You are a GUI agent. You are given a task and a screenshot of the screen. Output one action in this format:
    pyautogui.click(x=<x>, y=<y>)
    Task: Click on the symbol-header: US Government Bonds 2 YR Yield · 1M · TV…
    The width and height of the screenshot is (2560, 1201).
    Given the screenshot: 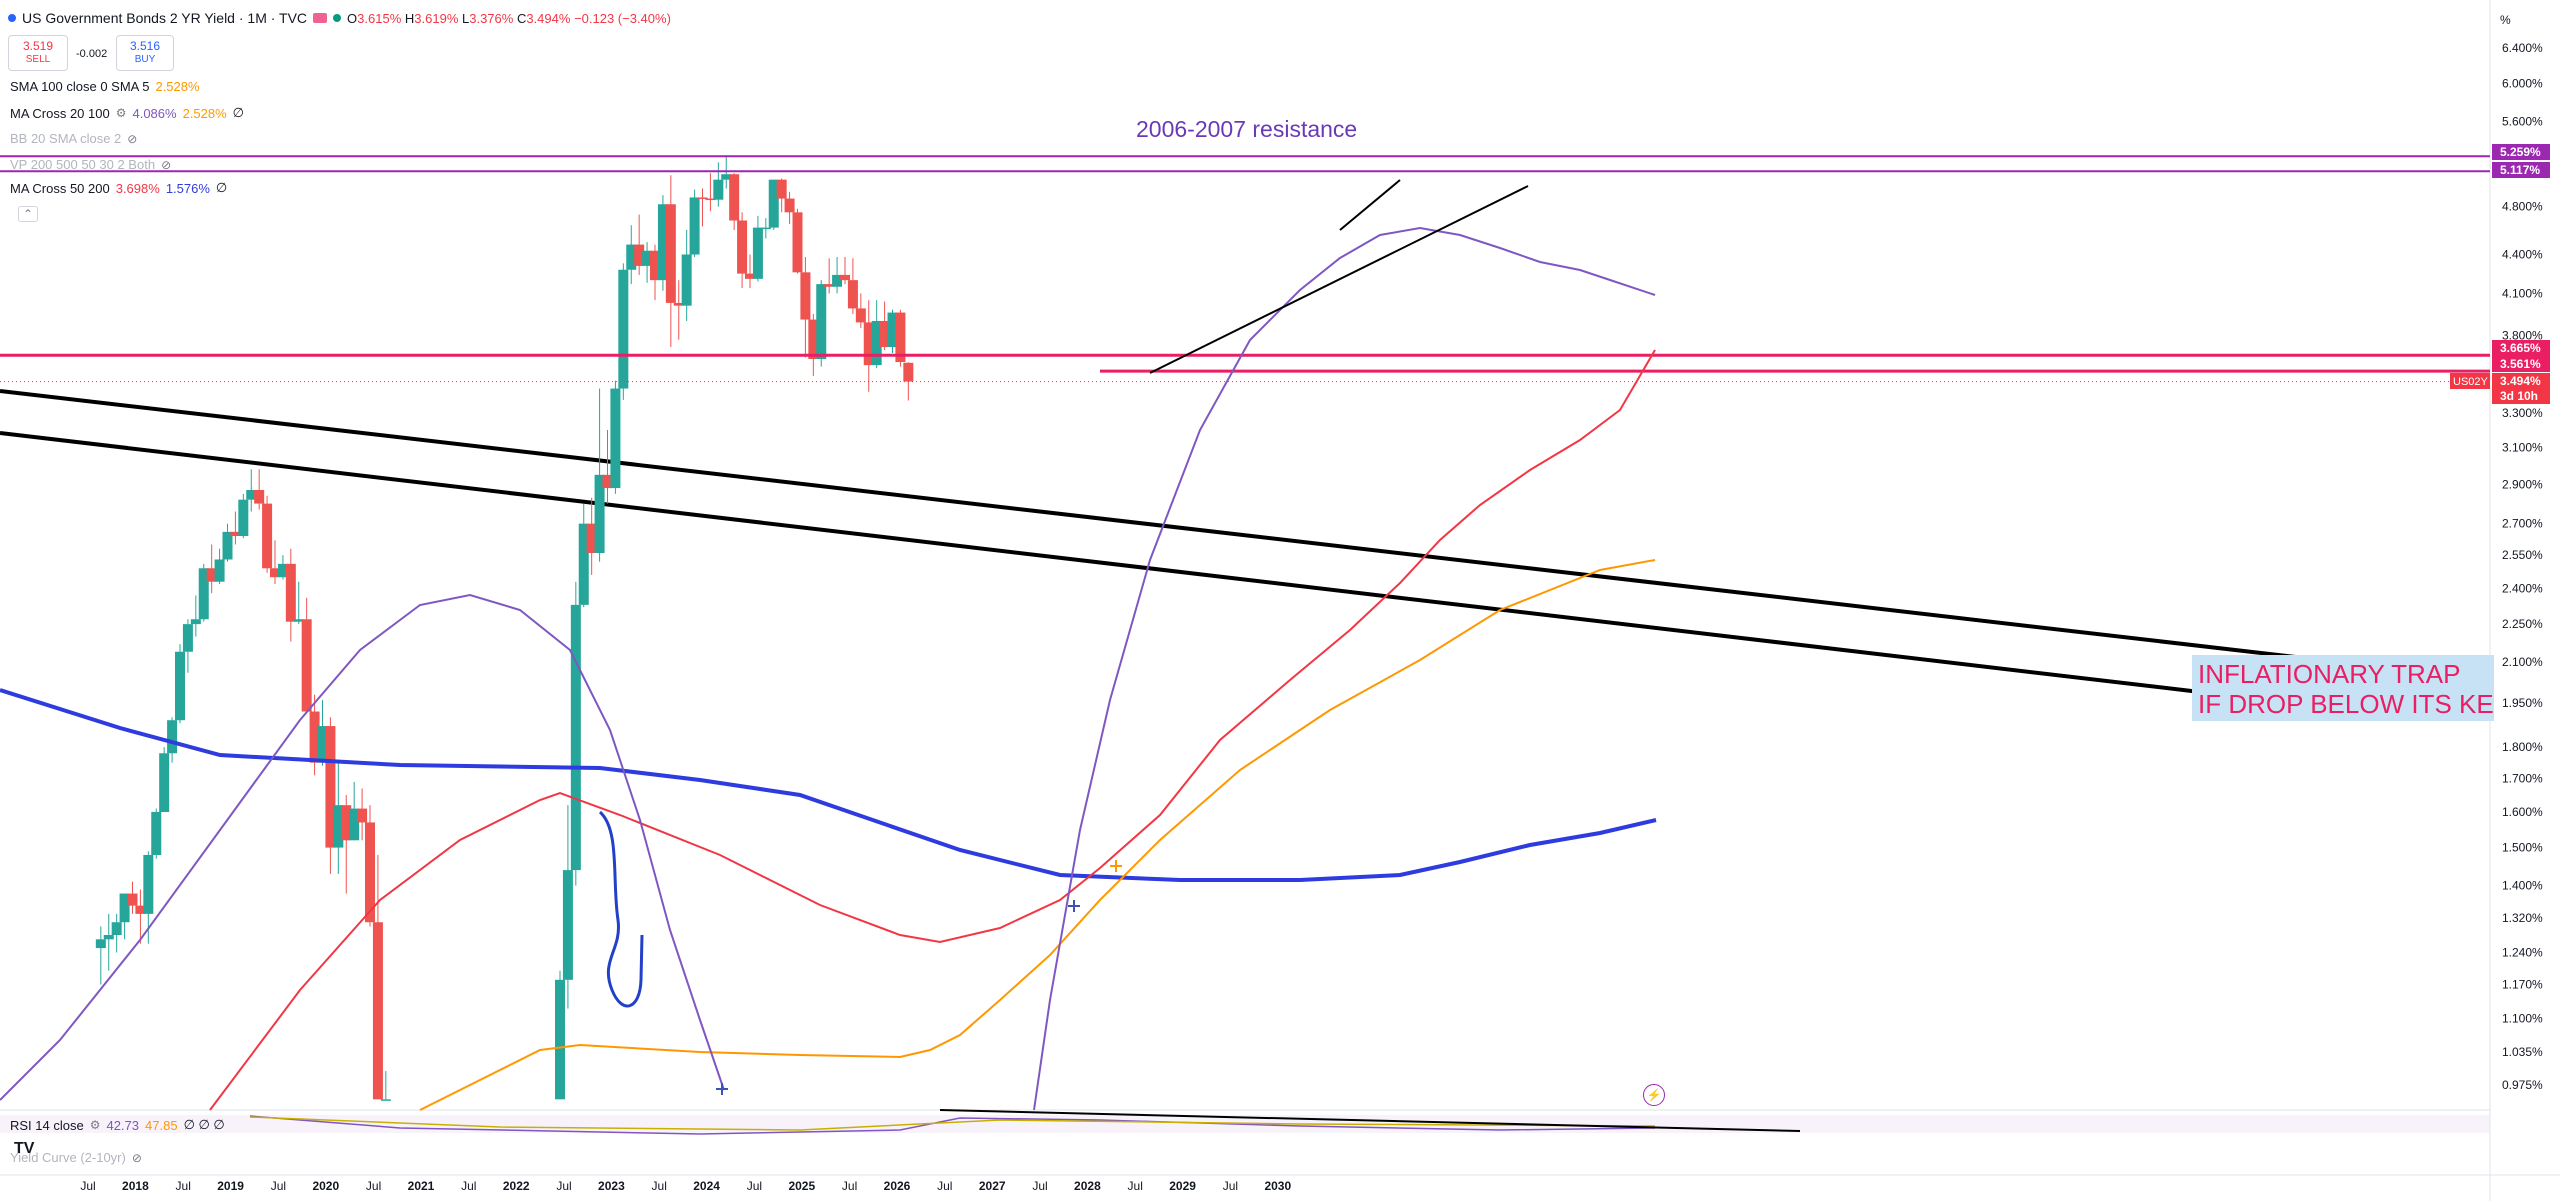 What is the action you would take?
    pyautogui.click(x=339, y=18)
    